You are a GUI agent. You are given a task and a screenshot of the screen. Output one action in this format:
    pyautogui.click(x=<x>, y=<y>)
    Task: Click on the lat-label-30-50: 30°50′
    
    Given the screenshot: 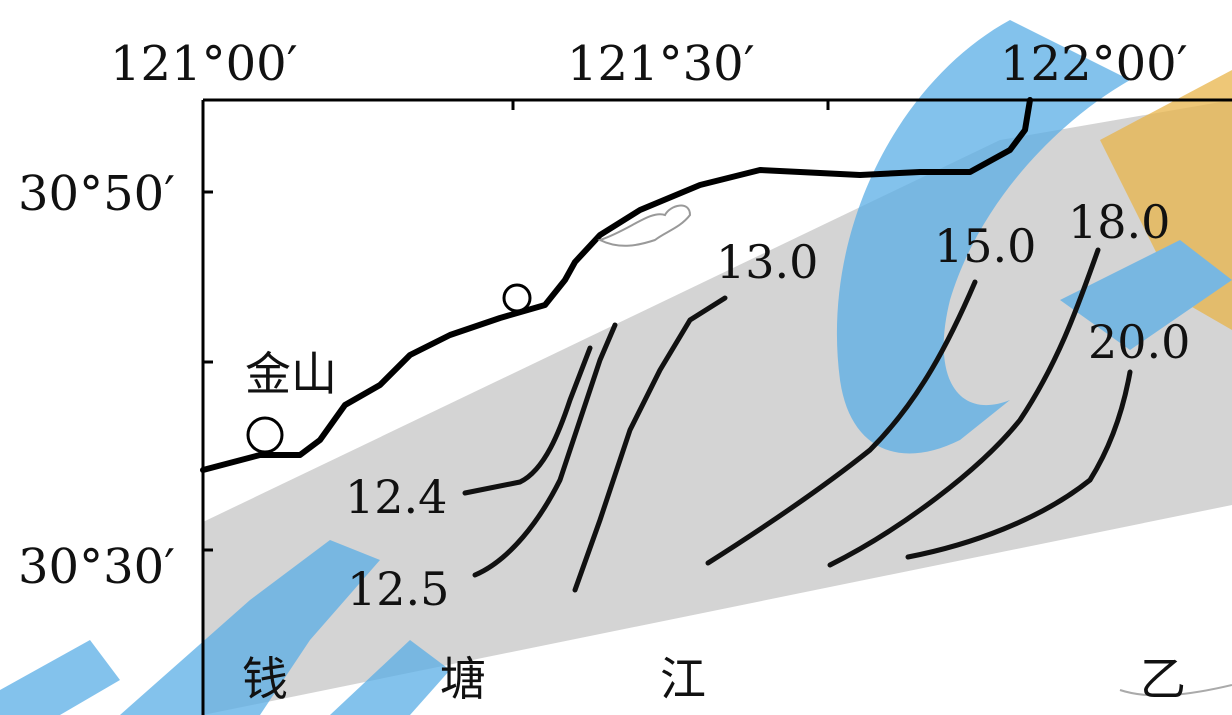 What is the action you would take?
    pyautogui.click(x=96, y=194)
    